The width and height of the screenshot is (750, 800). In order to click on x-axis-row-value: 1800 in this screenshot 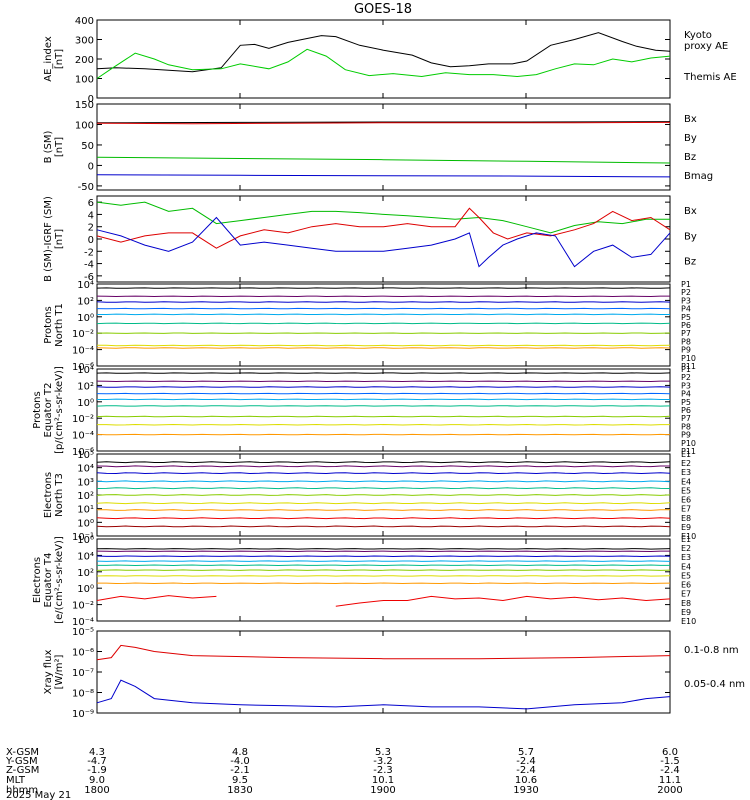, I will do `click(96, 790)`.